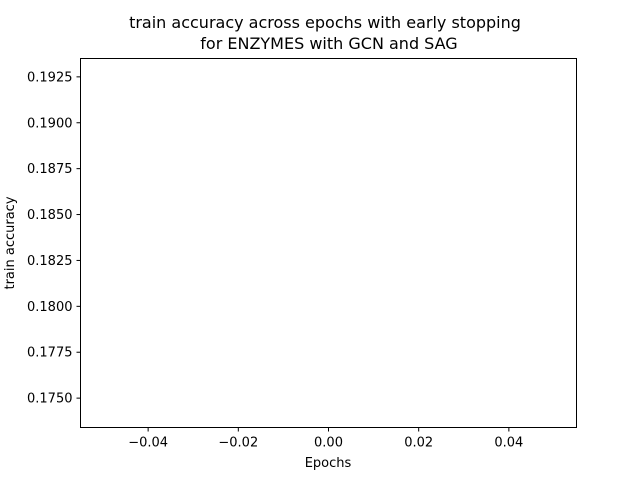 Image resolution: width=640 pixels, height=480 pixels. Describe the element at coordinates (50, 307) in the screenshot. I see `y-tick-label: 0.1800` at that location.